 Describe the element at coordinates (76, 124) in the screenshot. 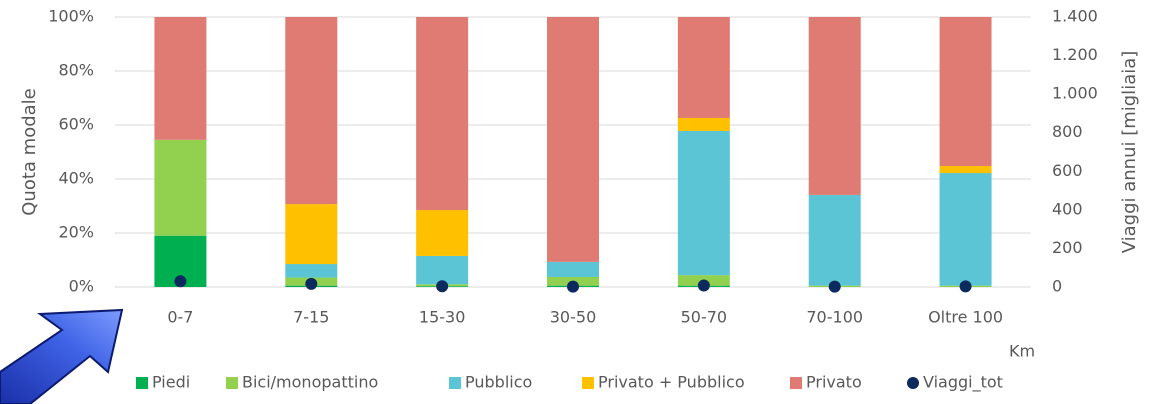

I see `y-tick-label: 60%` at that location.